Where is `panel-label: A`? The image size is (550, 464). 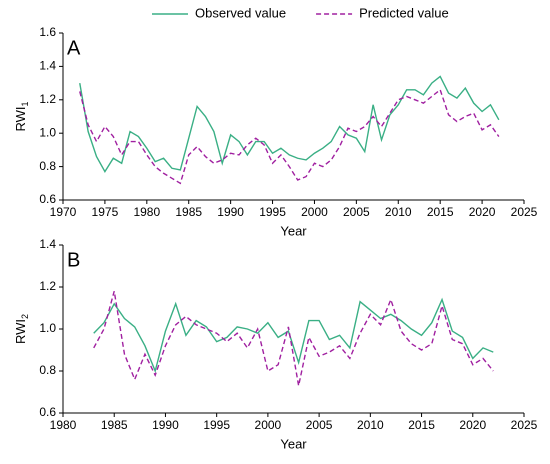
panel-label: A is located at coordinates (74, 48).